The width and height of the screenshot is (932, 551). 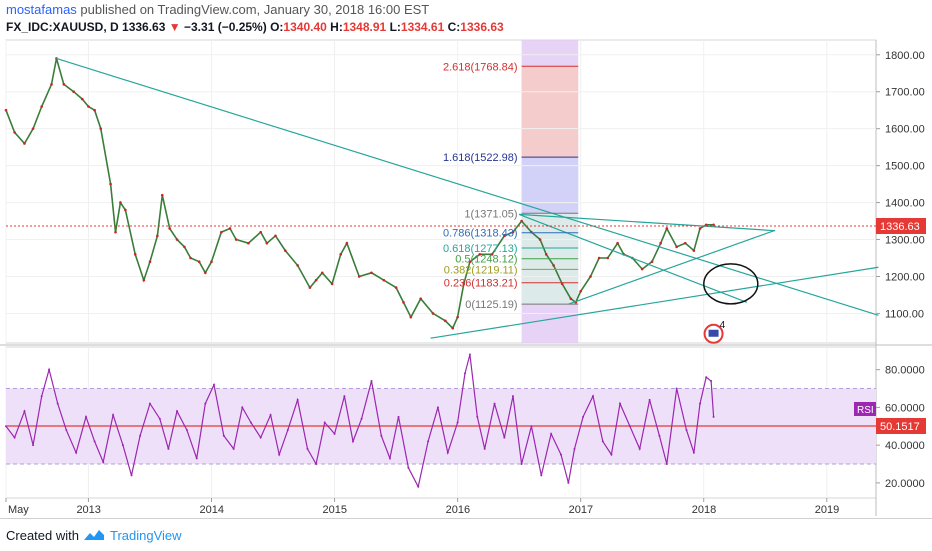 What do you see at coordinates (723, 325) in the screenshot?
I see `event-badge-count: 4` at bounding box center [723, 325].